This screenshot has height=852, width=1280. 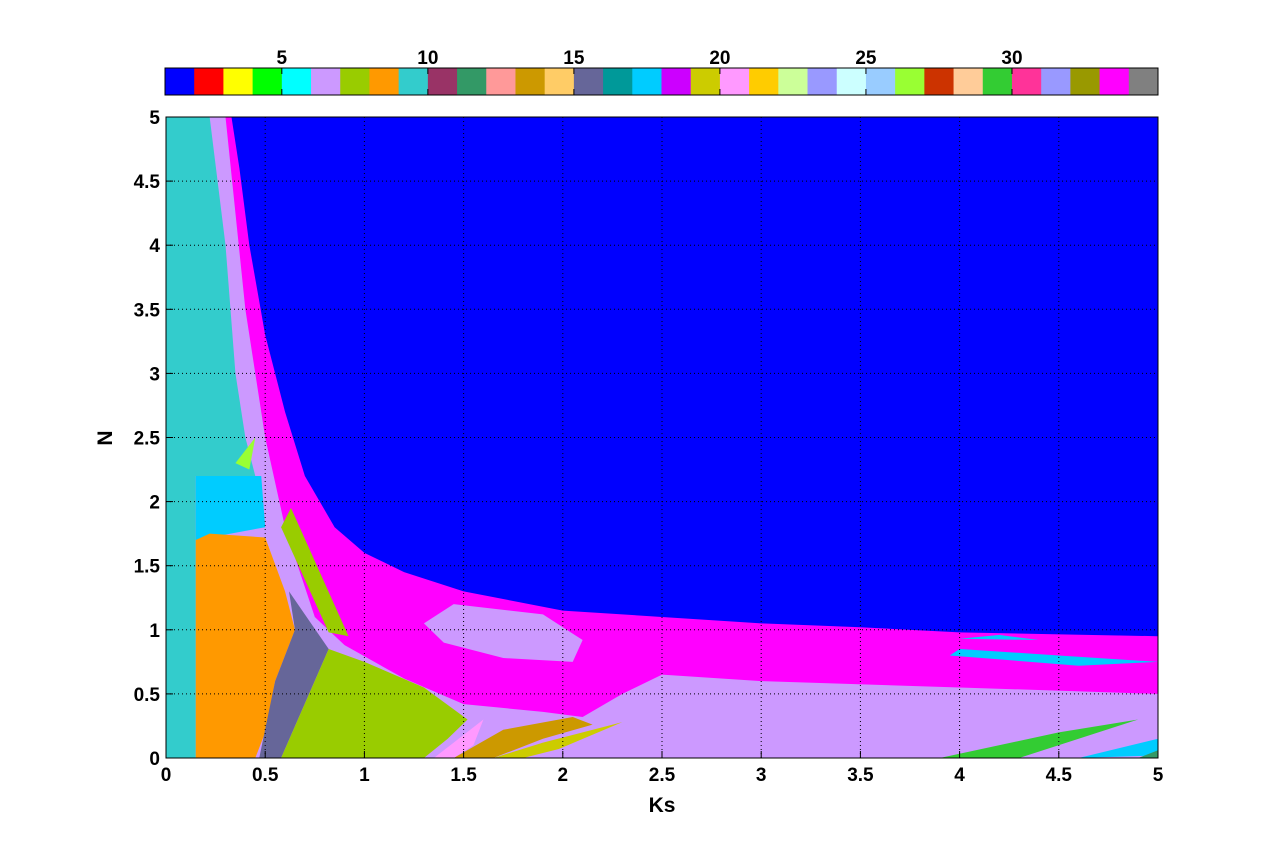 What do you see at coordinates (1158, 775) in the screenshot?
I see `x-tick-label: 5` at bounding box center [1158, 775].